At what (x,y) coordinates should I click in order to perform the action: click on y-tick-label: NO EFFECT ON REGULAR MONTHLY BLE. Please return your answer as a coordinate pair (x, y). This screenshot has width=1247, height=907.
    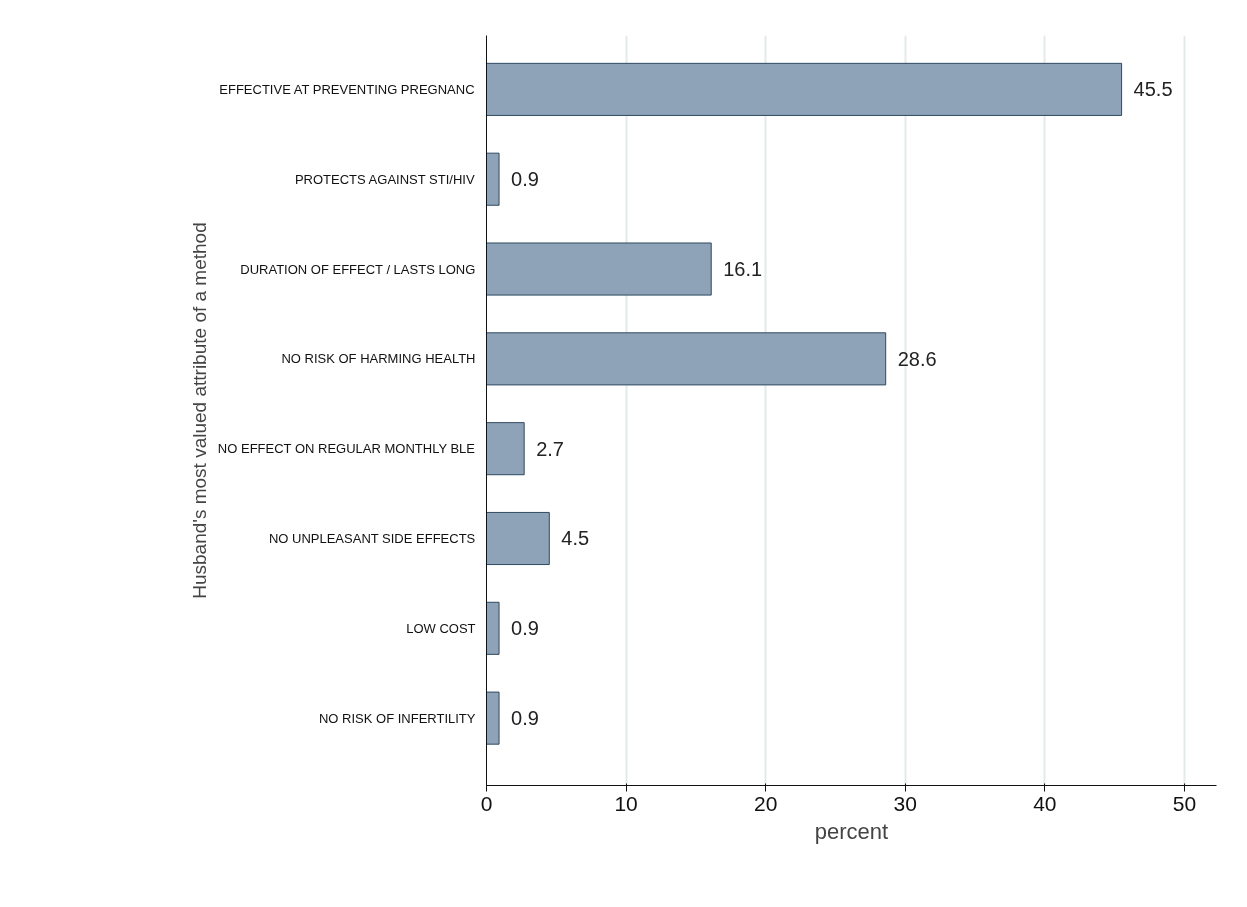
    Looking at the image, I should click on (346, 449).